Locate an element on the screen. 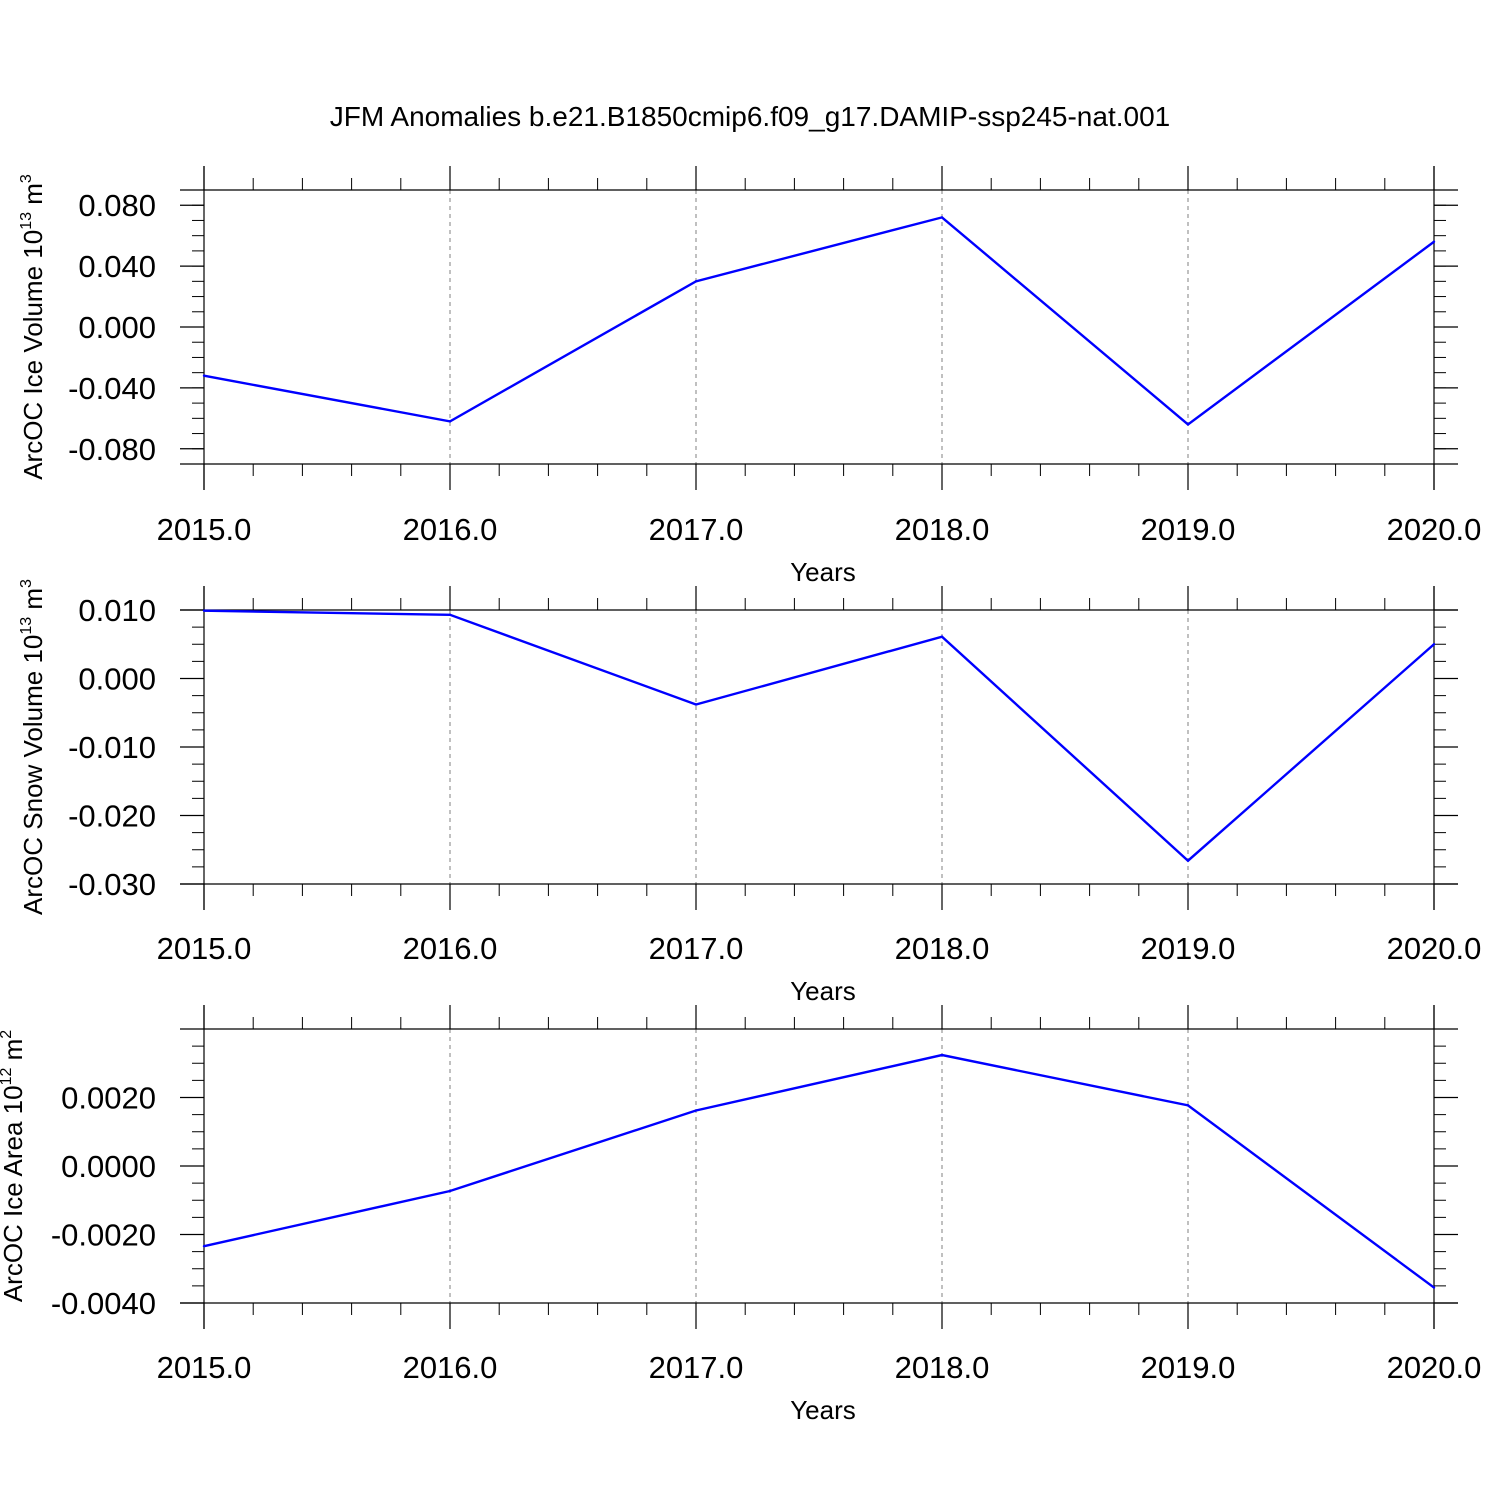  y-tick-label: -0.040 is located at coordinates (112, 388).